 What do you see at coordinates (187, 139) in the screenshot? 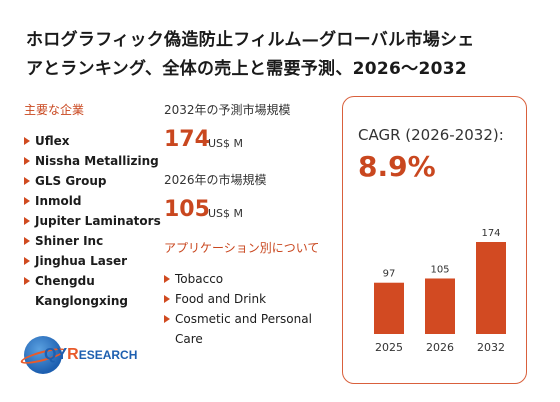
I see `forecast-2032-value: 174` at bounding box center [187, 139].